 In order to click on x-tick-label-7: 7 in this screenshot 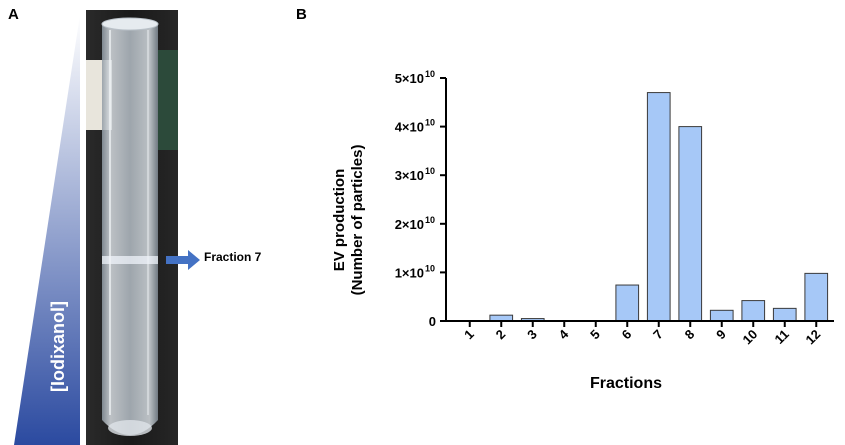, I will do `click(658, 335)`.